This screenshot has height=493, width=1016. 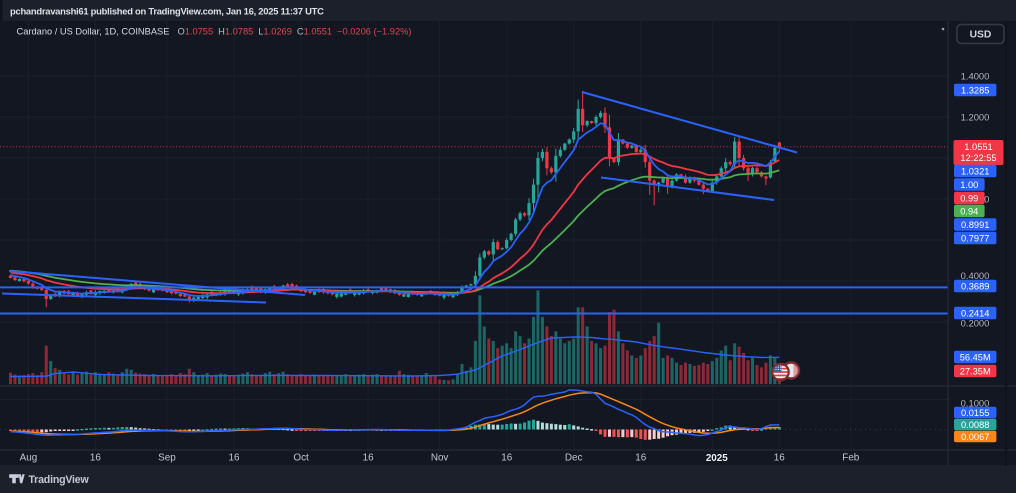 What do you see at coordinates (975, 275) in the screenshot?
I see `svg-text: 0.4000` at bounding box center [975, 275].